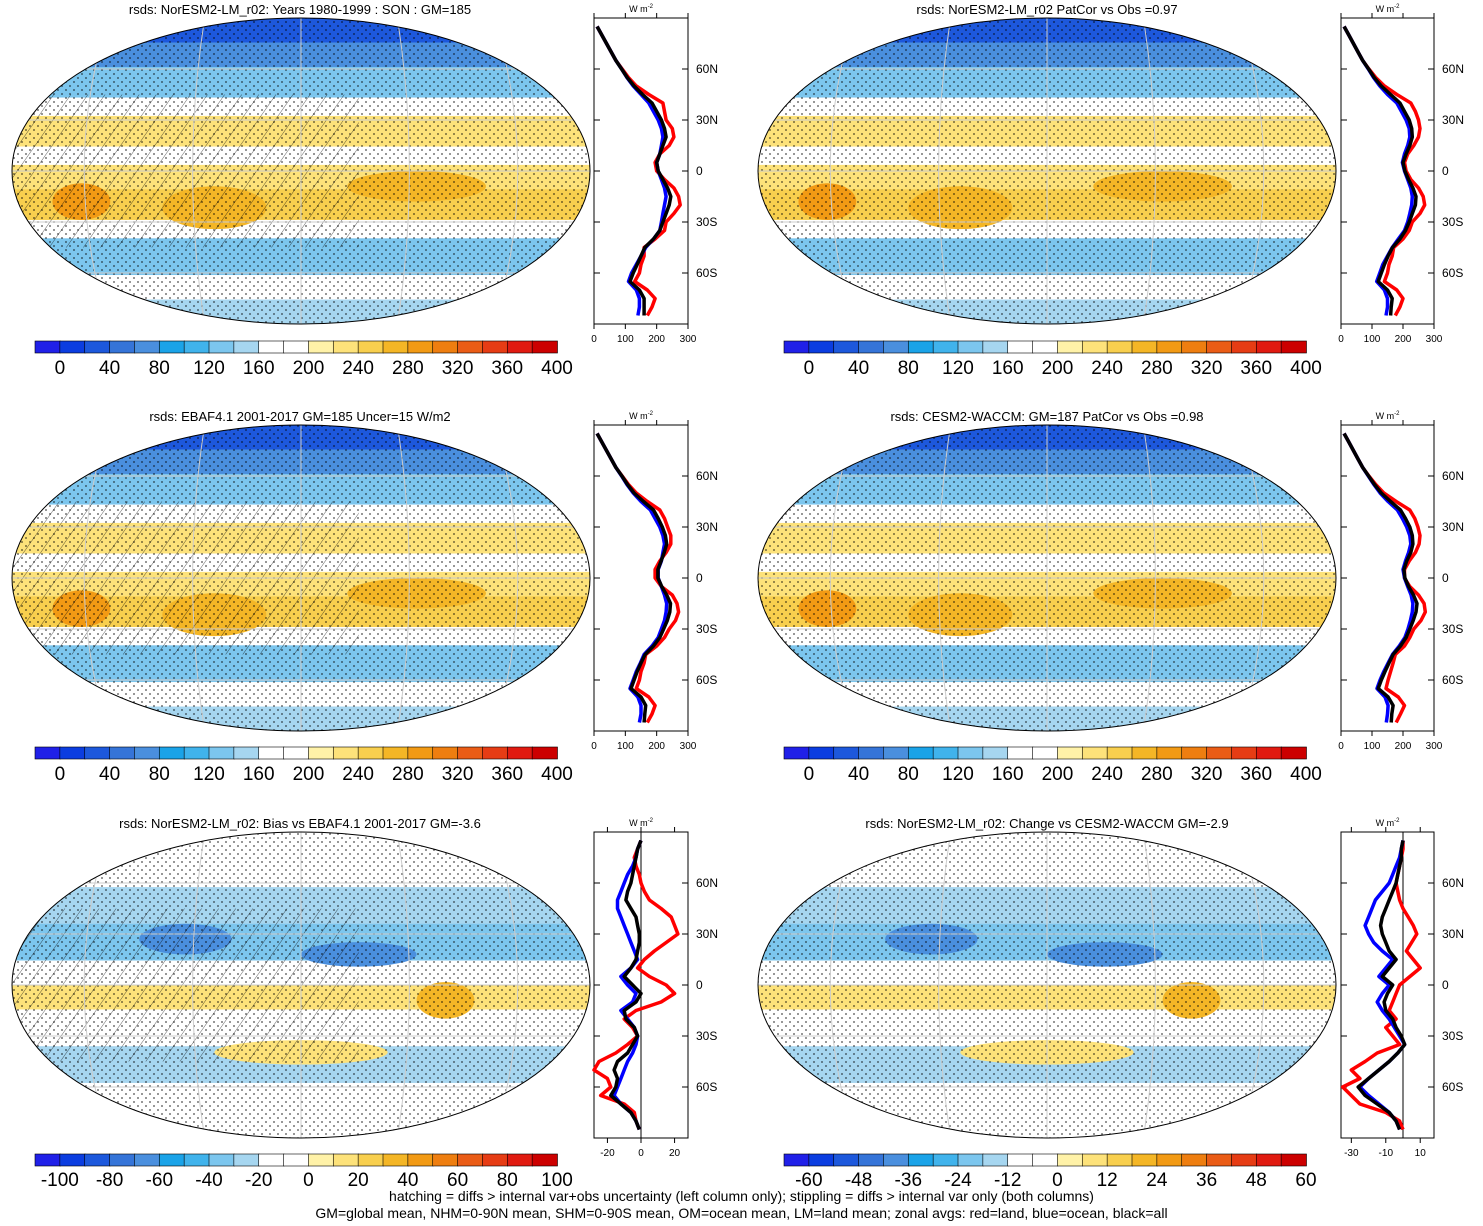 This screenshot has width=1483, height=1226. What do you see at coordinates (675, 1153) in the screenshot?
I see `zonal-x-tick-label: 20` at bounding box center [675, 1153].